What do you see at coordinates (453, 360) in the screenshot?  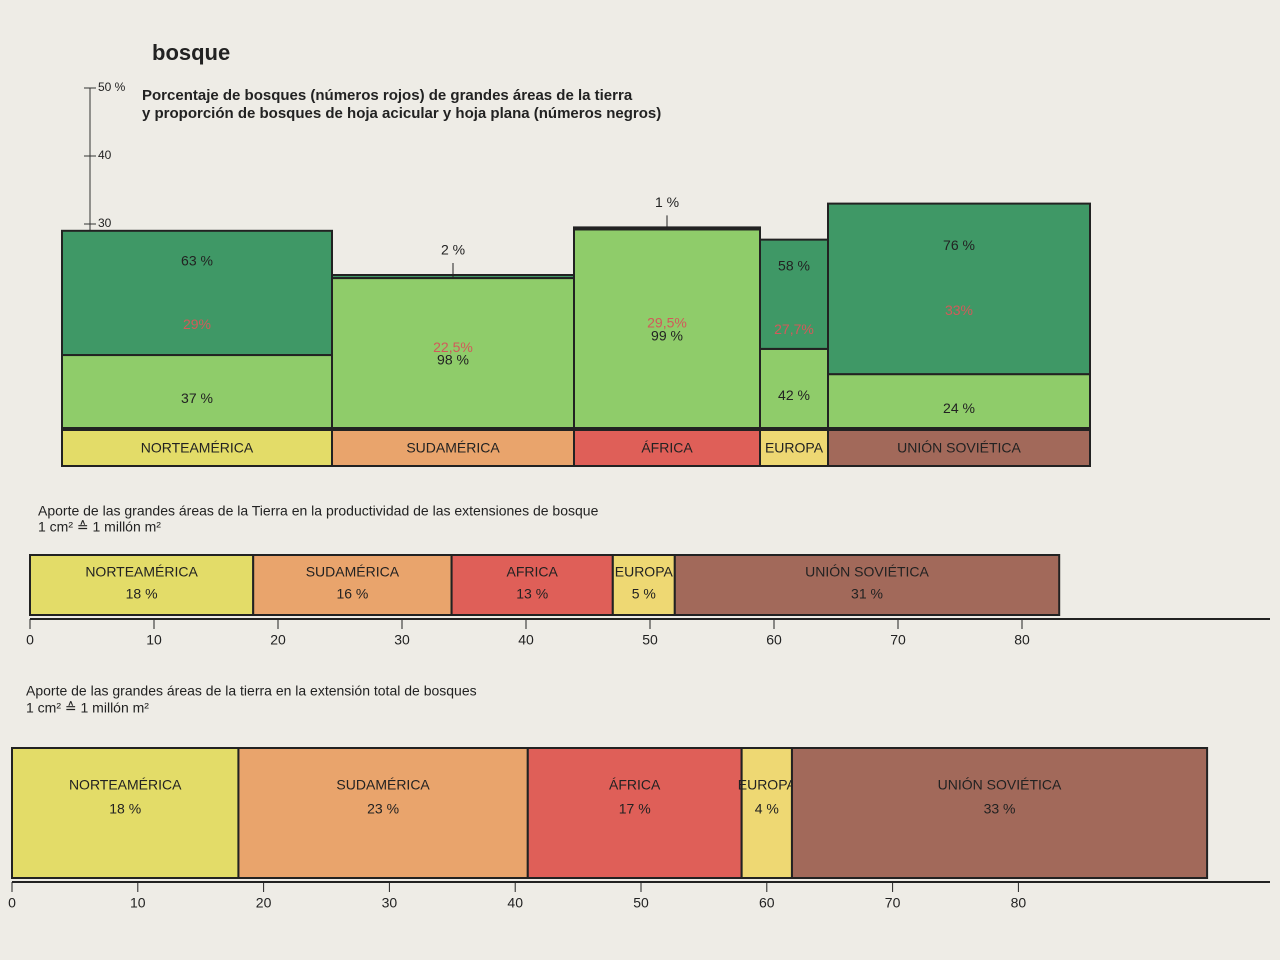 I see `broadleaf-label: 98 %` at bounding box center [453, 360].